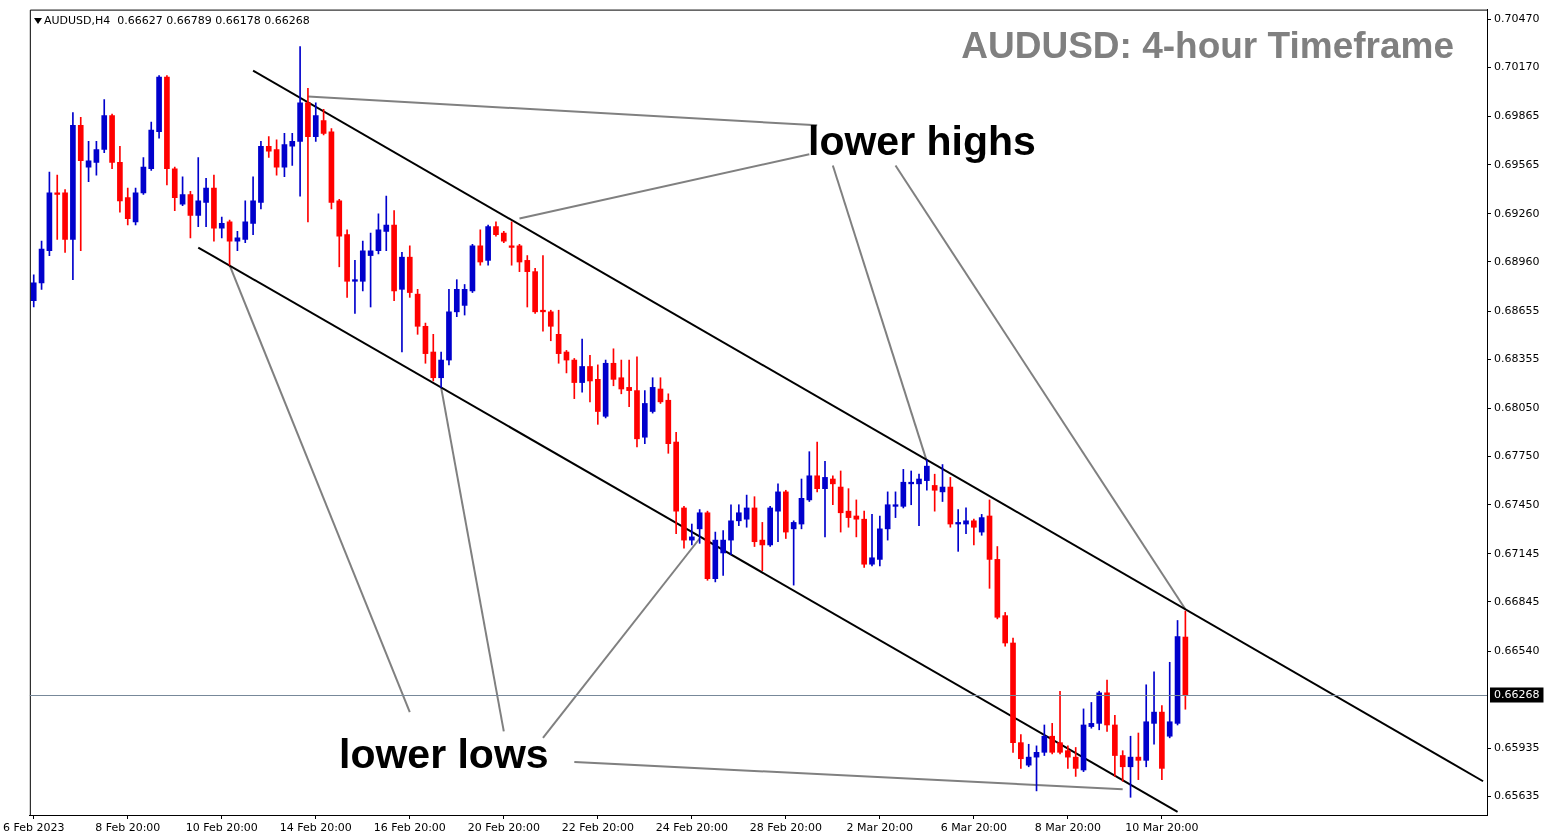  Describe the element at coordinates (1517, 601) in the screenshot. I see `y-tick-label: 0.66845` at that location.